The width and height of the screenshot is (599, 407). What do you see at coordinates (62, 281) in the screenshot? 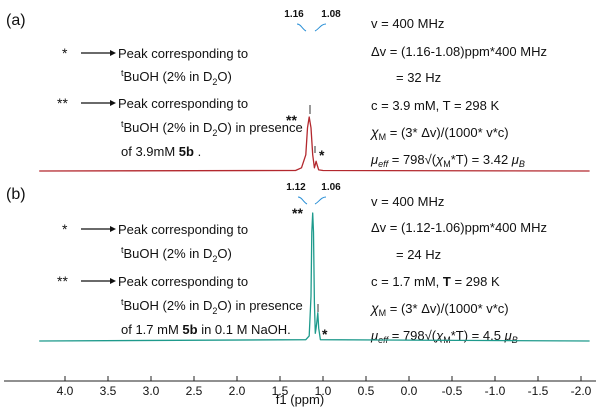
I see `legend-b-2-marker: **` at bounding box center [62, 281].